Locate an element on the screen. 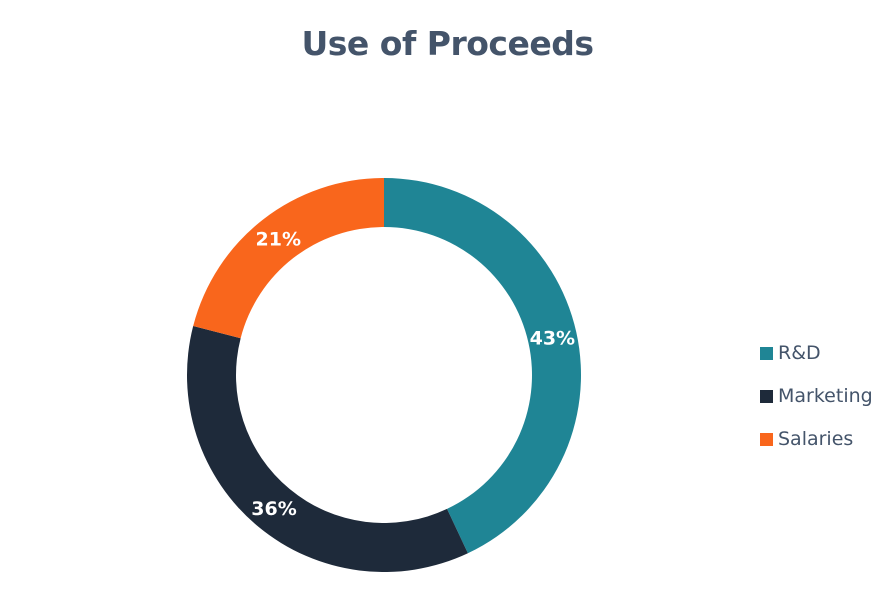 Image resolution: width=895 pixels, height=610 pixels. legend-label: Salaries is located at coordinates (816, 439).